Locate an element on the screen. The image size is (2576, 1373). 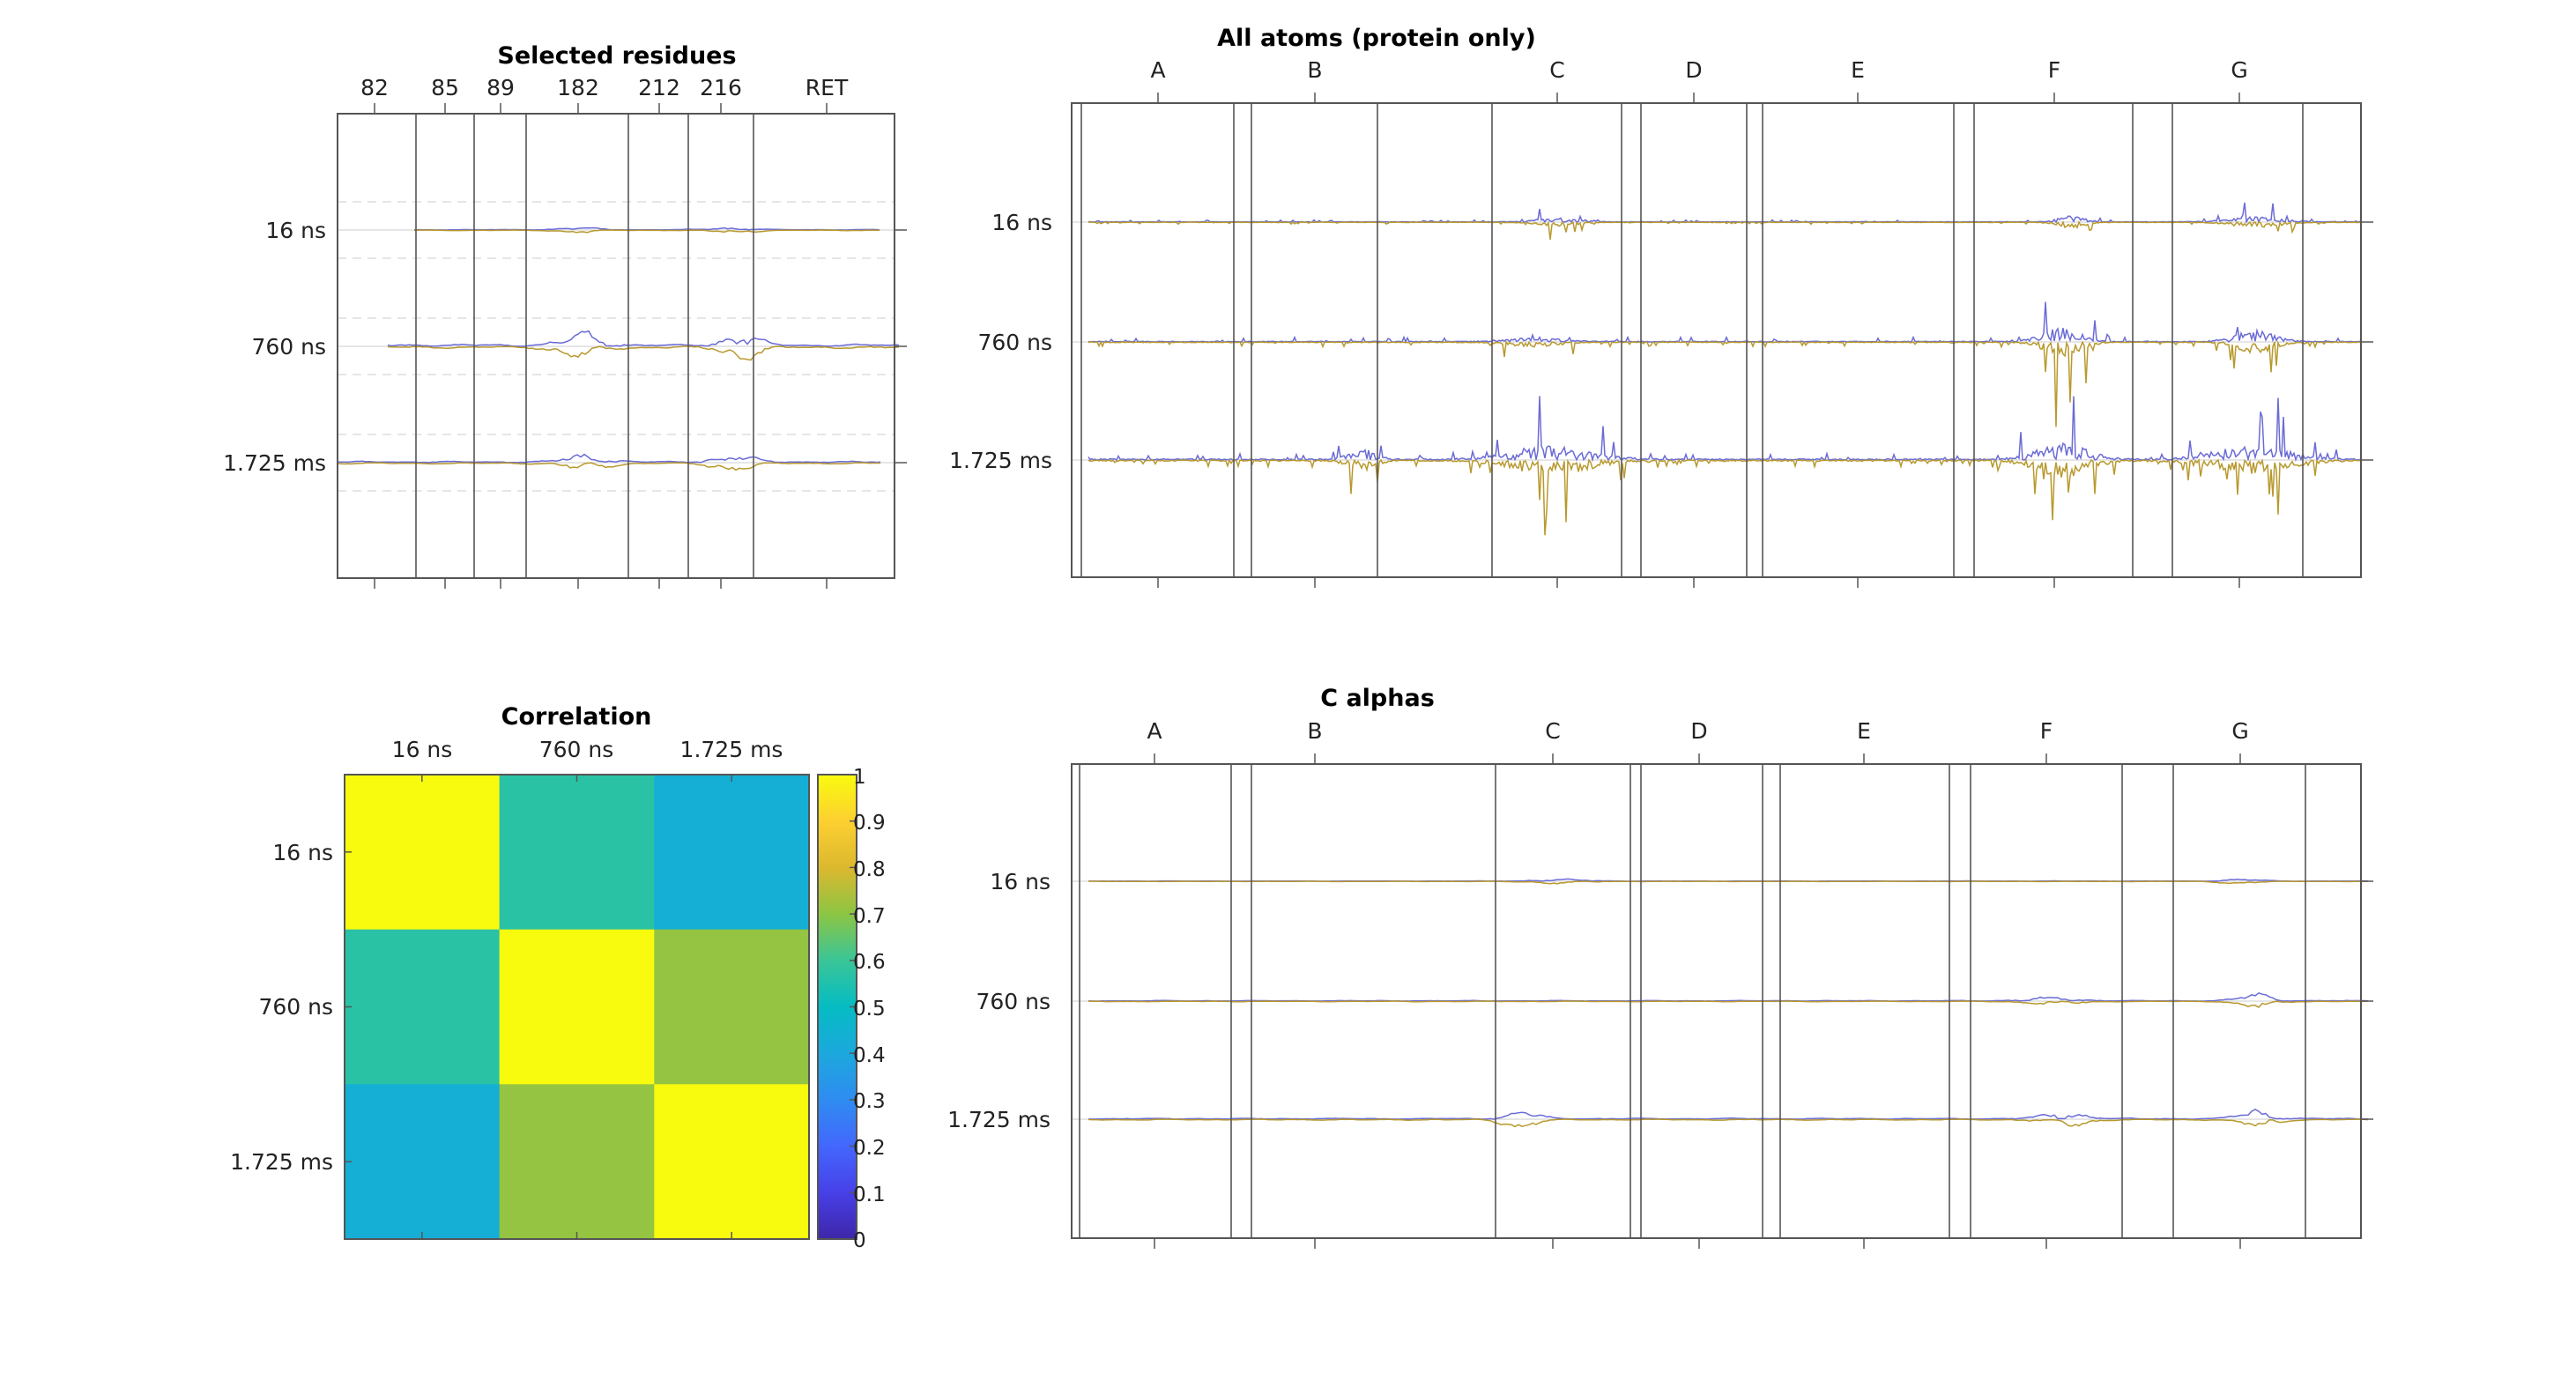
colorbar-tick-label: 0.7 is located at coordinates (869, 917).